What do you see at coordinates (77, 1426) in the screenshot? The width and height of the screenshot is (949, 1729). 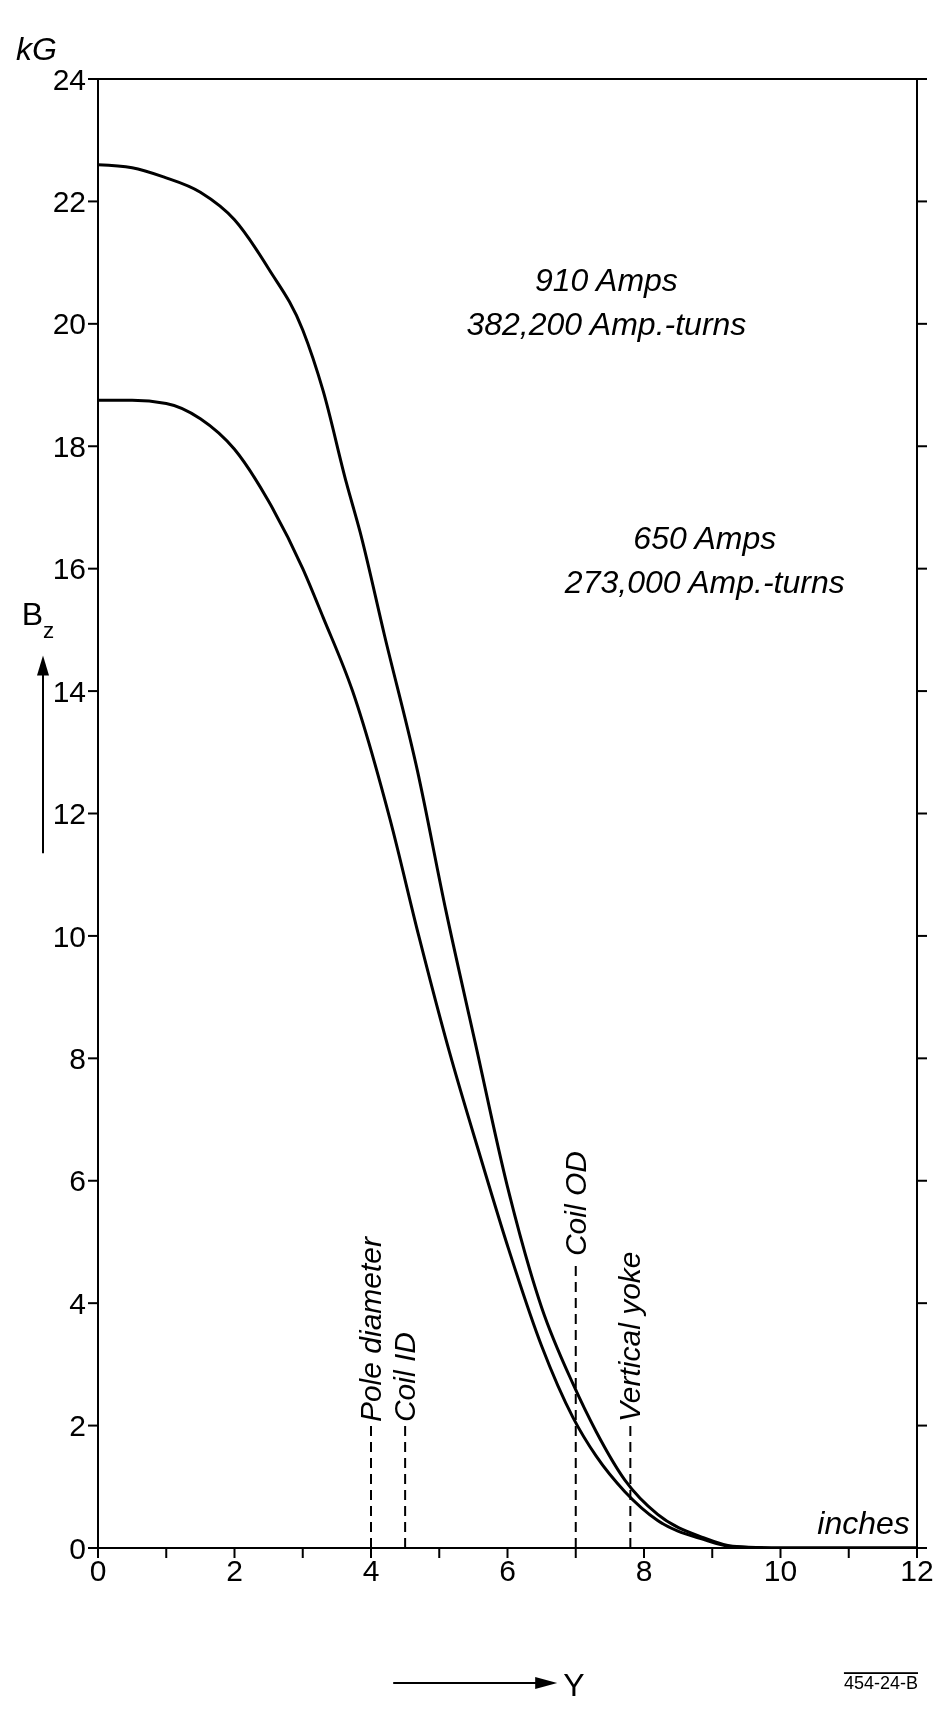 I see `y-tick-label: 2` at bounding box center [77, 1426].